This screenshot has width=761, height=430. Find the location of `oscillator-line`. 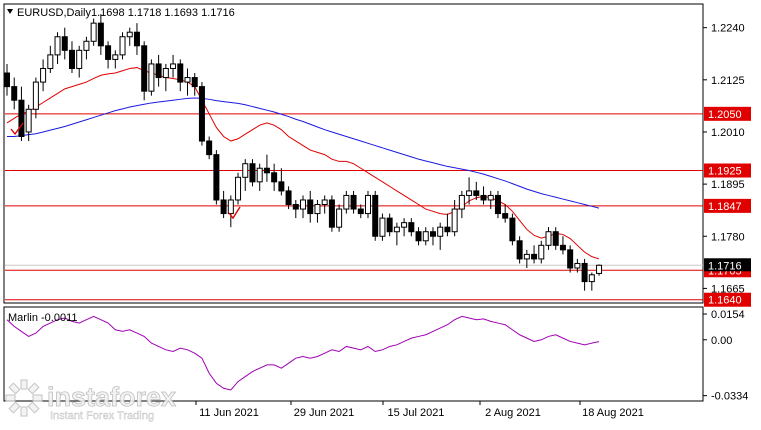

oscillator-line is located at coordinates (303, 353).